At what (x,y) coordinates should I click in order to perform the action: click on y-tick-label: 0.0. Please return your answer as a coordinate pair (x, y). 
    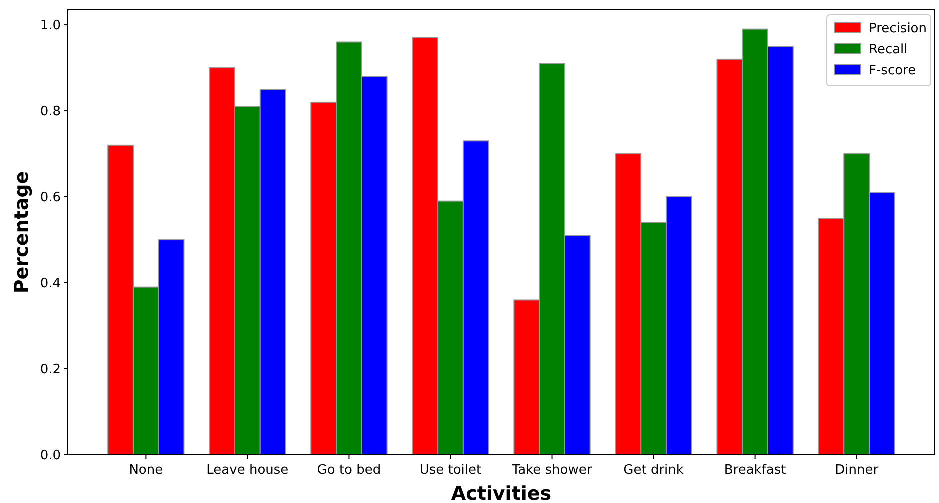
    Looking at the image, I should click on (50, 456).